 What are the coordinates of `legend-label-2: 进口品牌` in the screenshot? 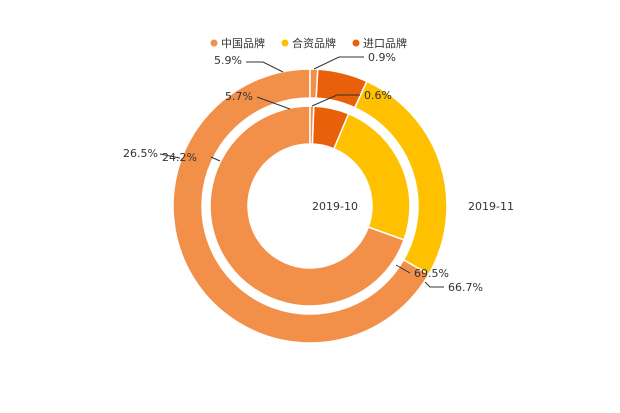 It's located at (385, 43).